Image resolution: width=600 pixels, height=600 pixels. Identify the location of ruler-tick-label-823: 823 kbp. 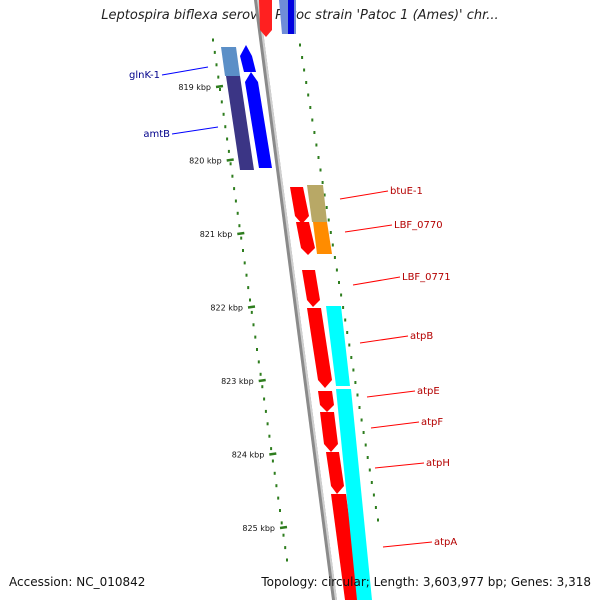
(237, 381).